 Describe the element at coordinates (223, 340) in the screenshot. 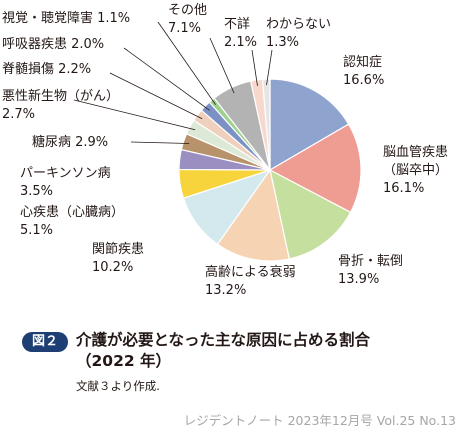

I see `figure-title-line1: 介護が必要となった主な原因に占める割合` at that location.